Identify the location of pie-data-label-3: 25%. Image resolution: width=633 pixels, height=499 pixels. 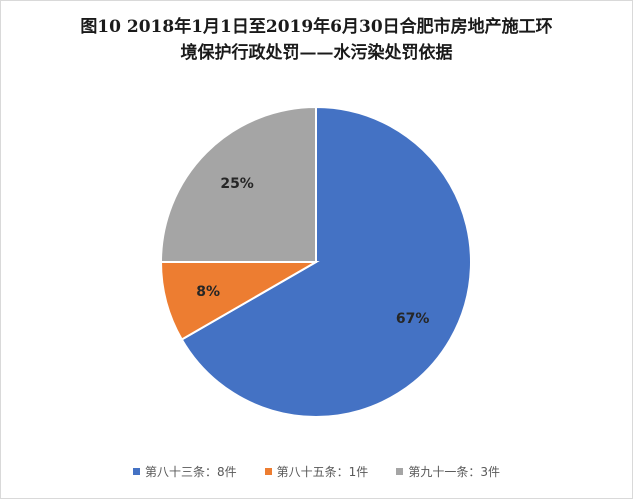
(237, 184).